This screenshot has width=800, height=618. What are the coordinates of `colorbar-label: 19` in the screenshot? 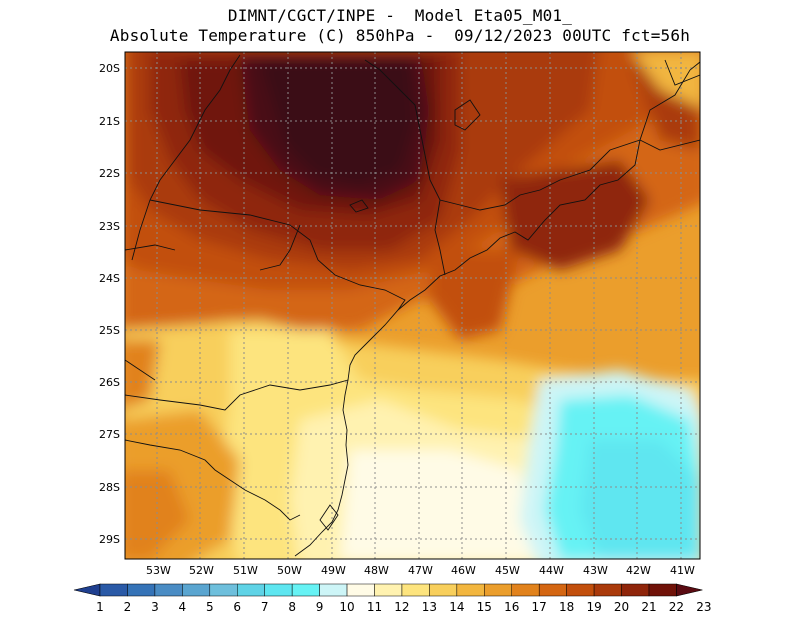 It's located at (593, 607).